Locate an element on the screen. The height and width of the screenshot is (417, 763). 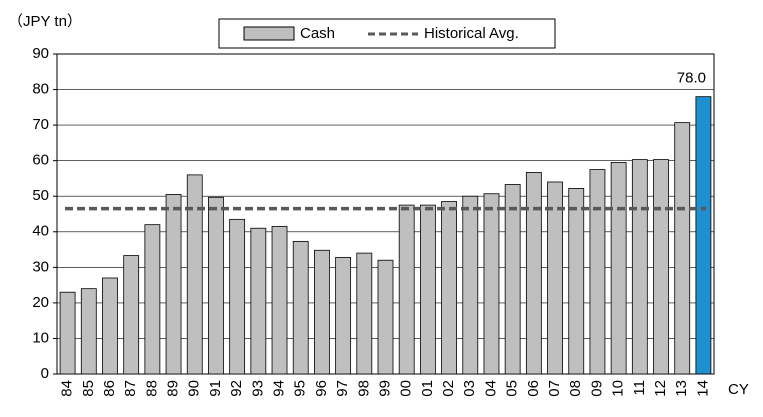
x-tick-label: 10 is located at coordinates (618, 388).